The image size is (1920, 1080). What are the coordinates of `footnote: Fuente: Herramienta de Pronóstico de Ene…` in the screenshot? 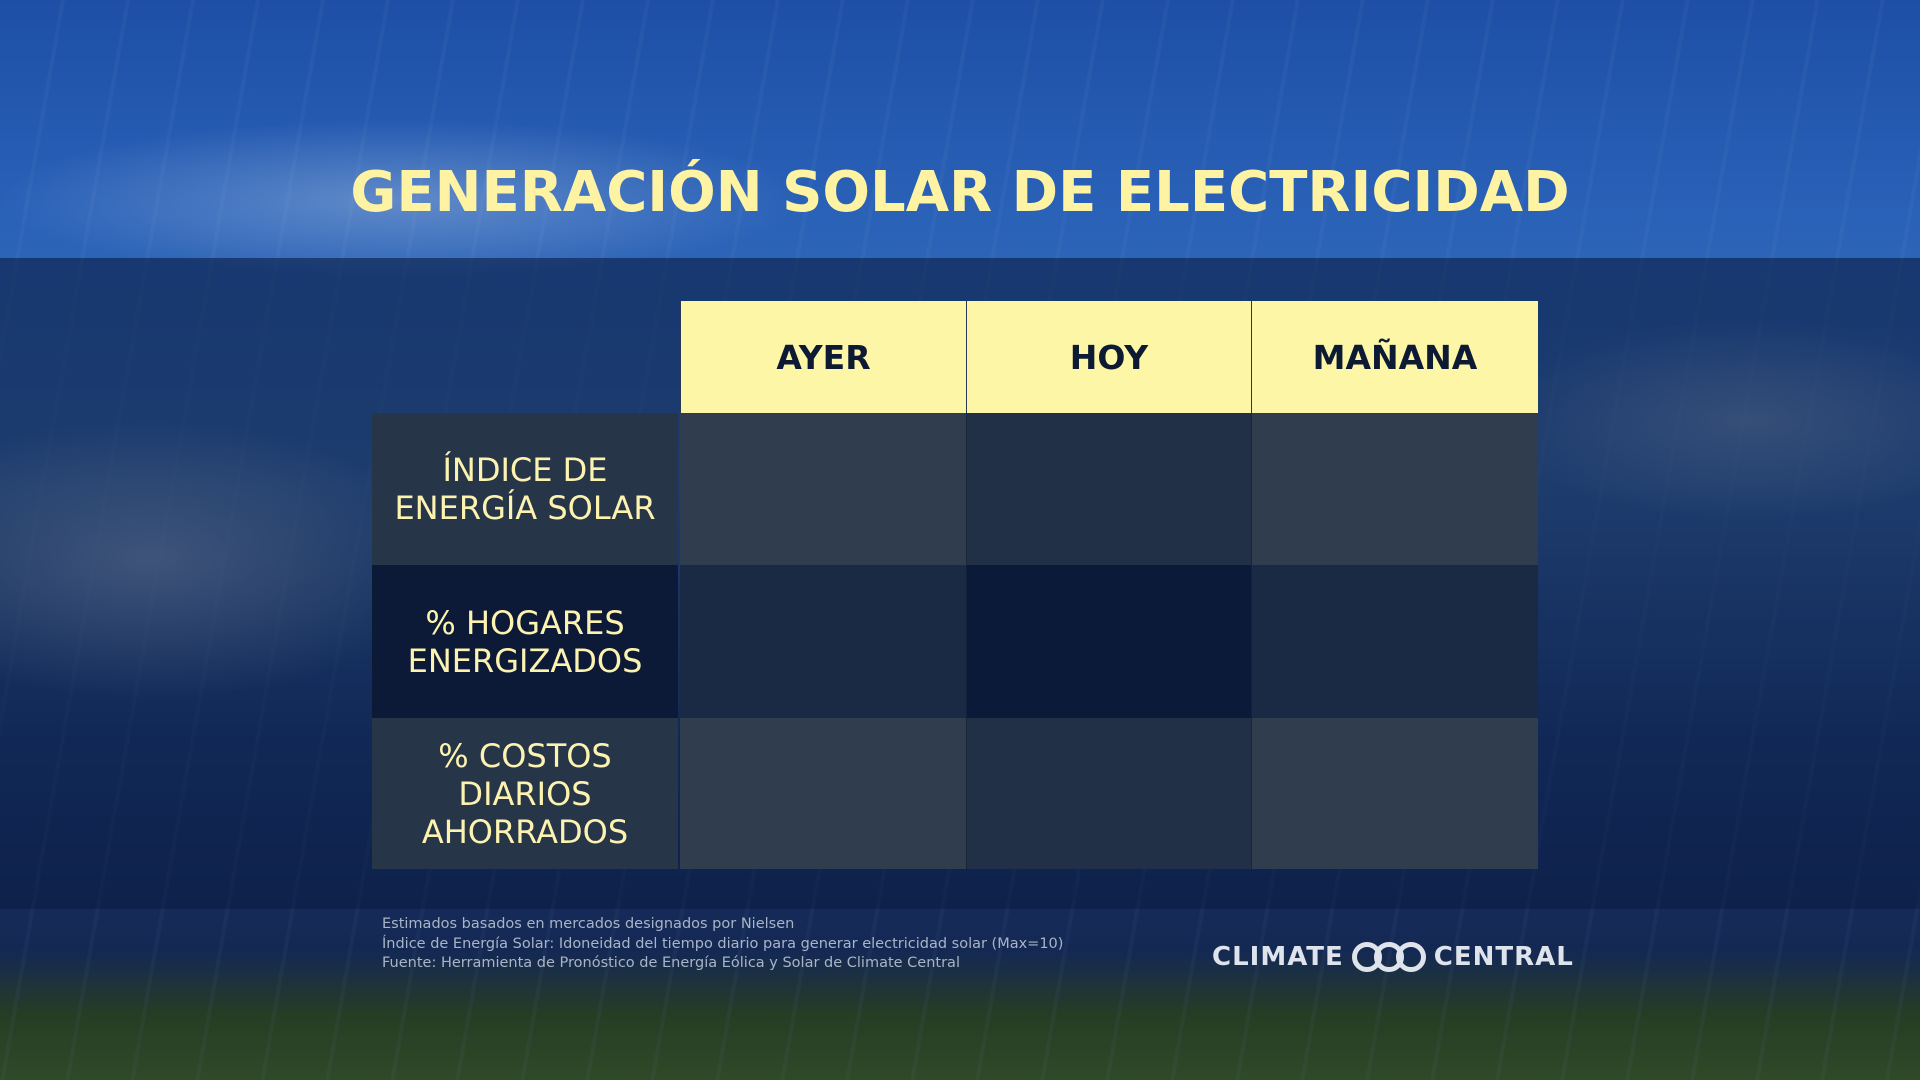 It's located at (671, 963).